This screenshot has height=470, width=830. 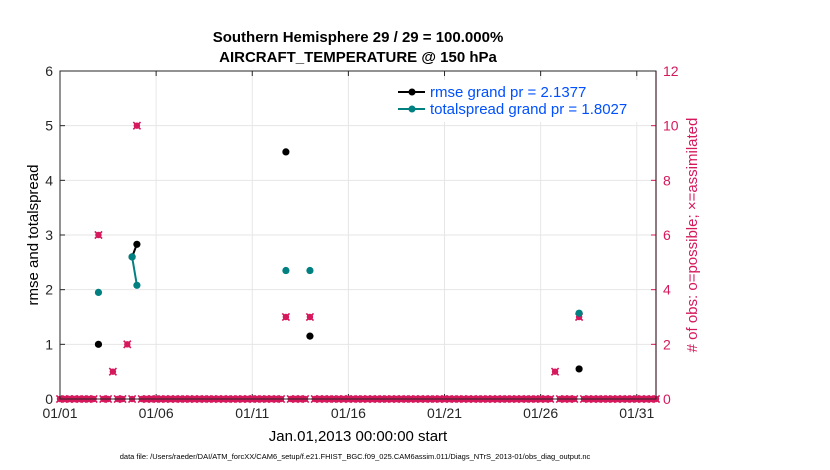 What do you see at coordinates (528, 109) in the screenshot?
I see `legend-spread-label: totalspread grand pr = 1.8027` at bounding box center [528, 109].